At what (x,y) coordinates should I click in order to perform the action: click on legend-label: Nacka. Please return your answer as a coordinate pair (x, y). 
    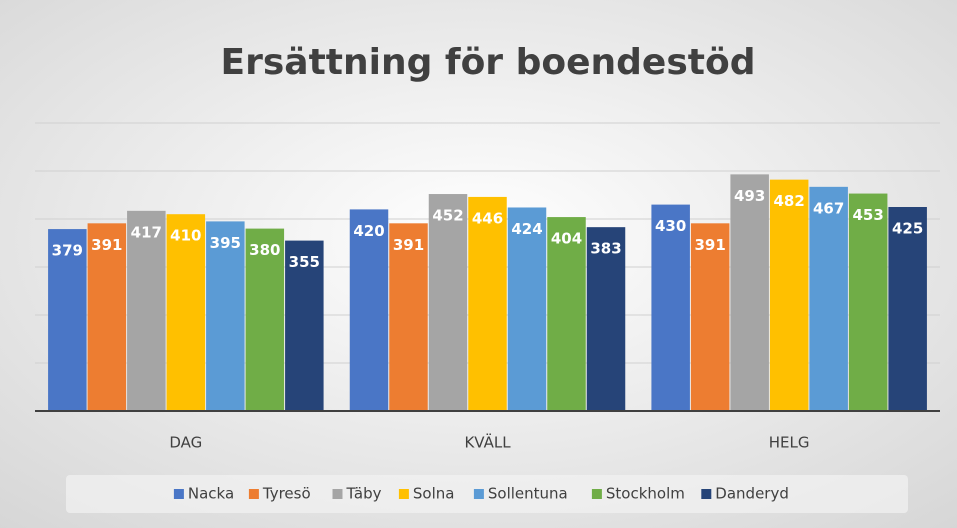
    Looking at the image, I should click on (211, 494).